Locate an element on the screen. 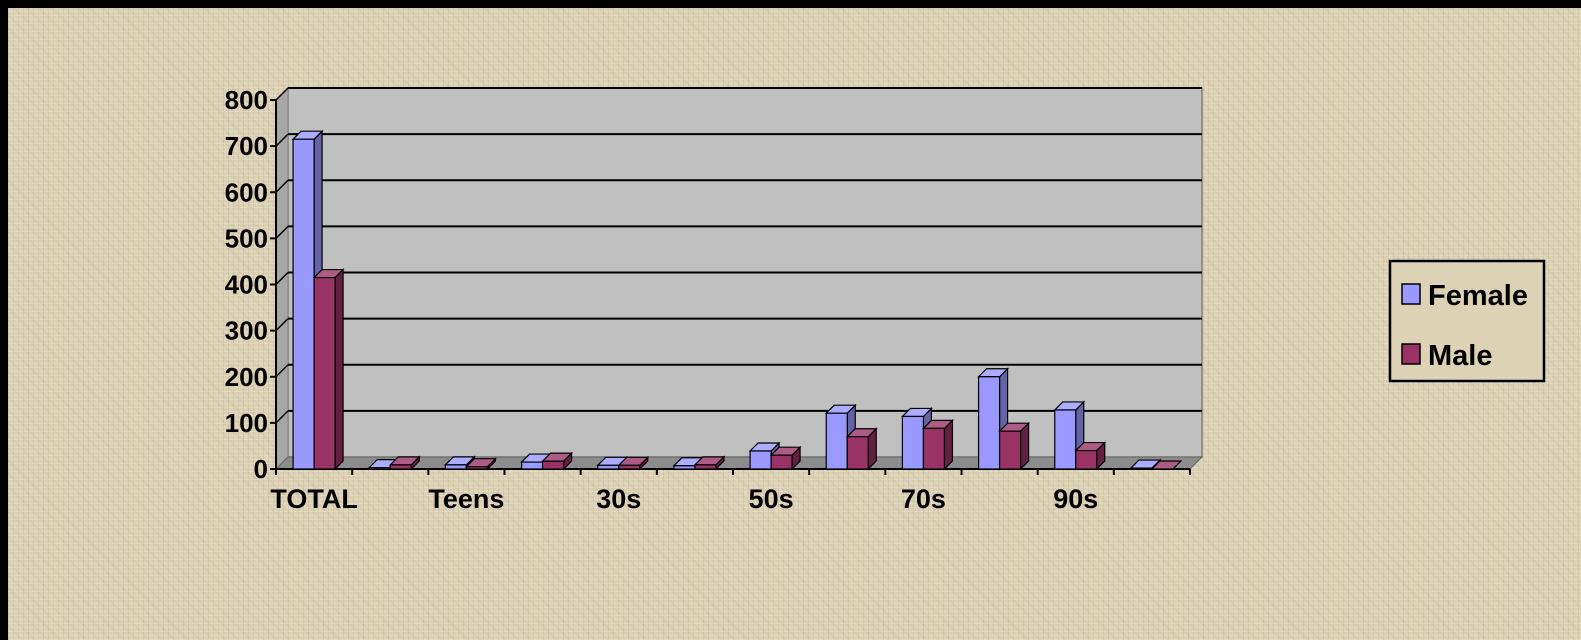 This screenshot has width=1581, height=640. x-tick-label: 50s is located at coordinates (771, 499).